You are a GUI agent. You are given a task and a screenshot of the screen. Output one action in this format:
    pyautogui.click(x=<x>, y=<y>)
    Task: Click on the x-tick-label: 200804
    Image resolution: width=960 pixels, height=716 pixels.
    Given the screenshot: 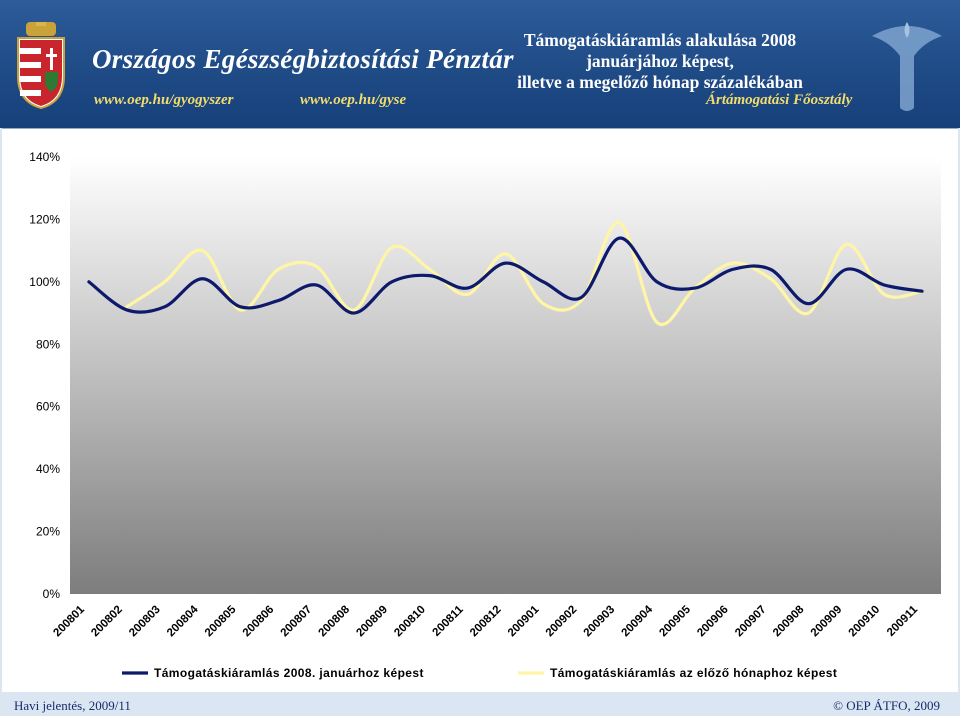 What is the action you would take?
    pyautogui.click(x=183, y=621)
    